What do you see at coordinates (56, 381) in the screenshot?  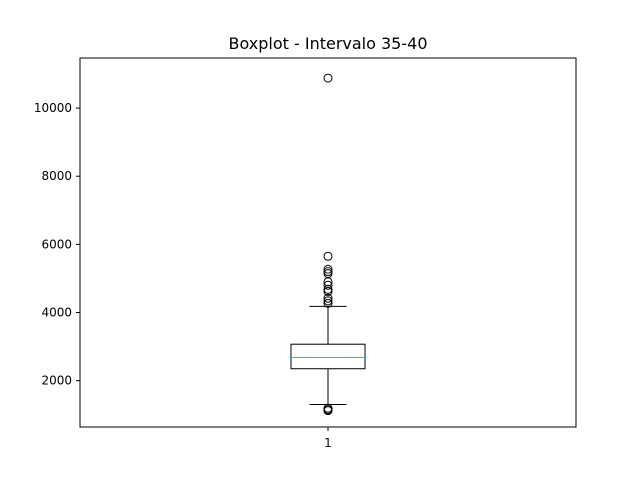 I see `y-tick-label: 2000` at bounding box center [56, 381].